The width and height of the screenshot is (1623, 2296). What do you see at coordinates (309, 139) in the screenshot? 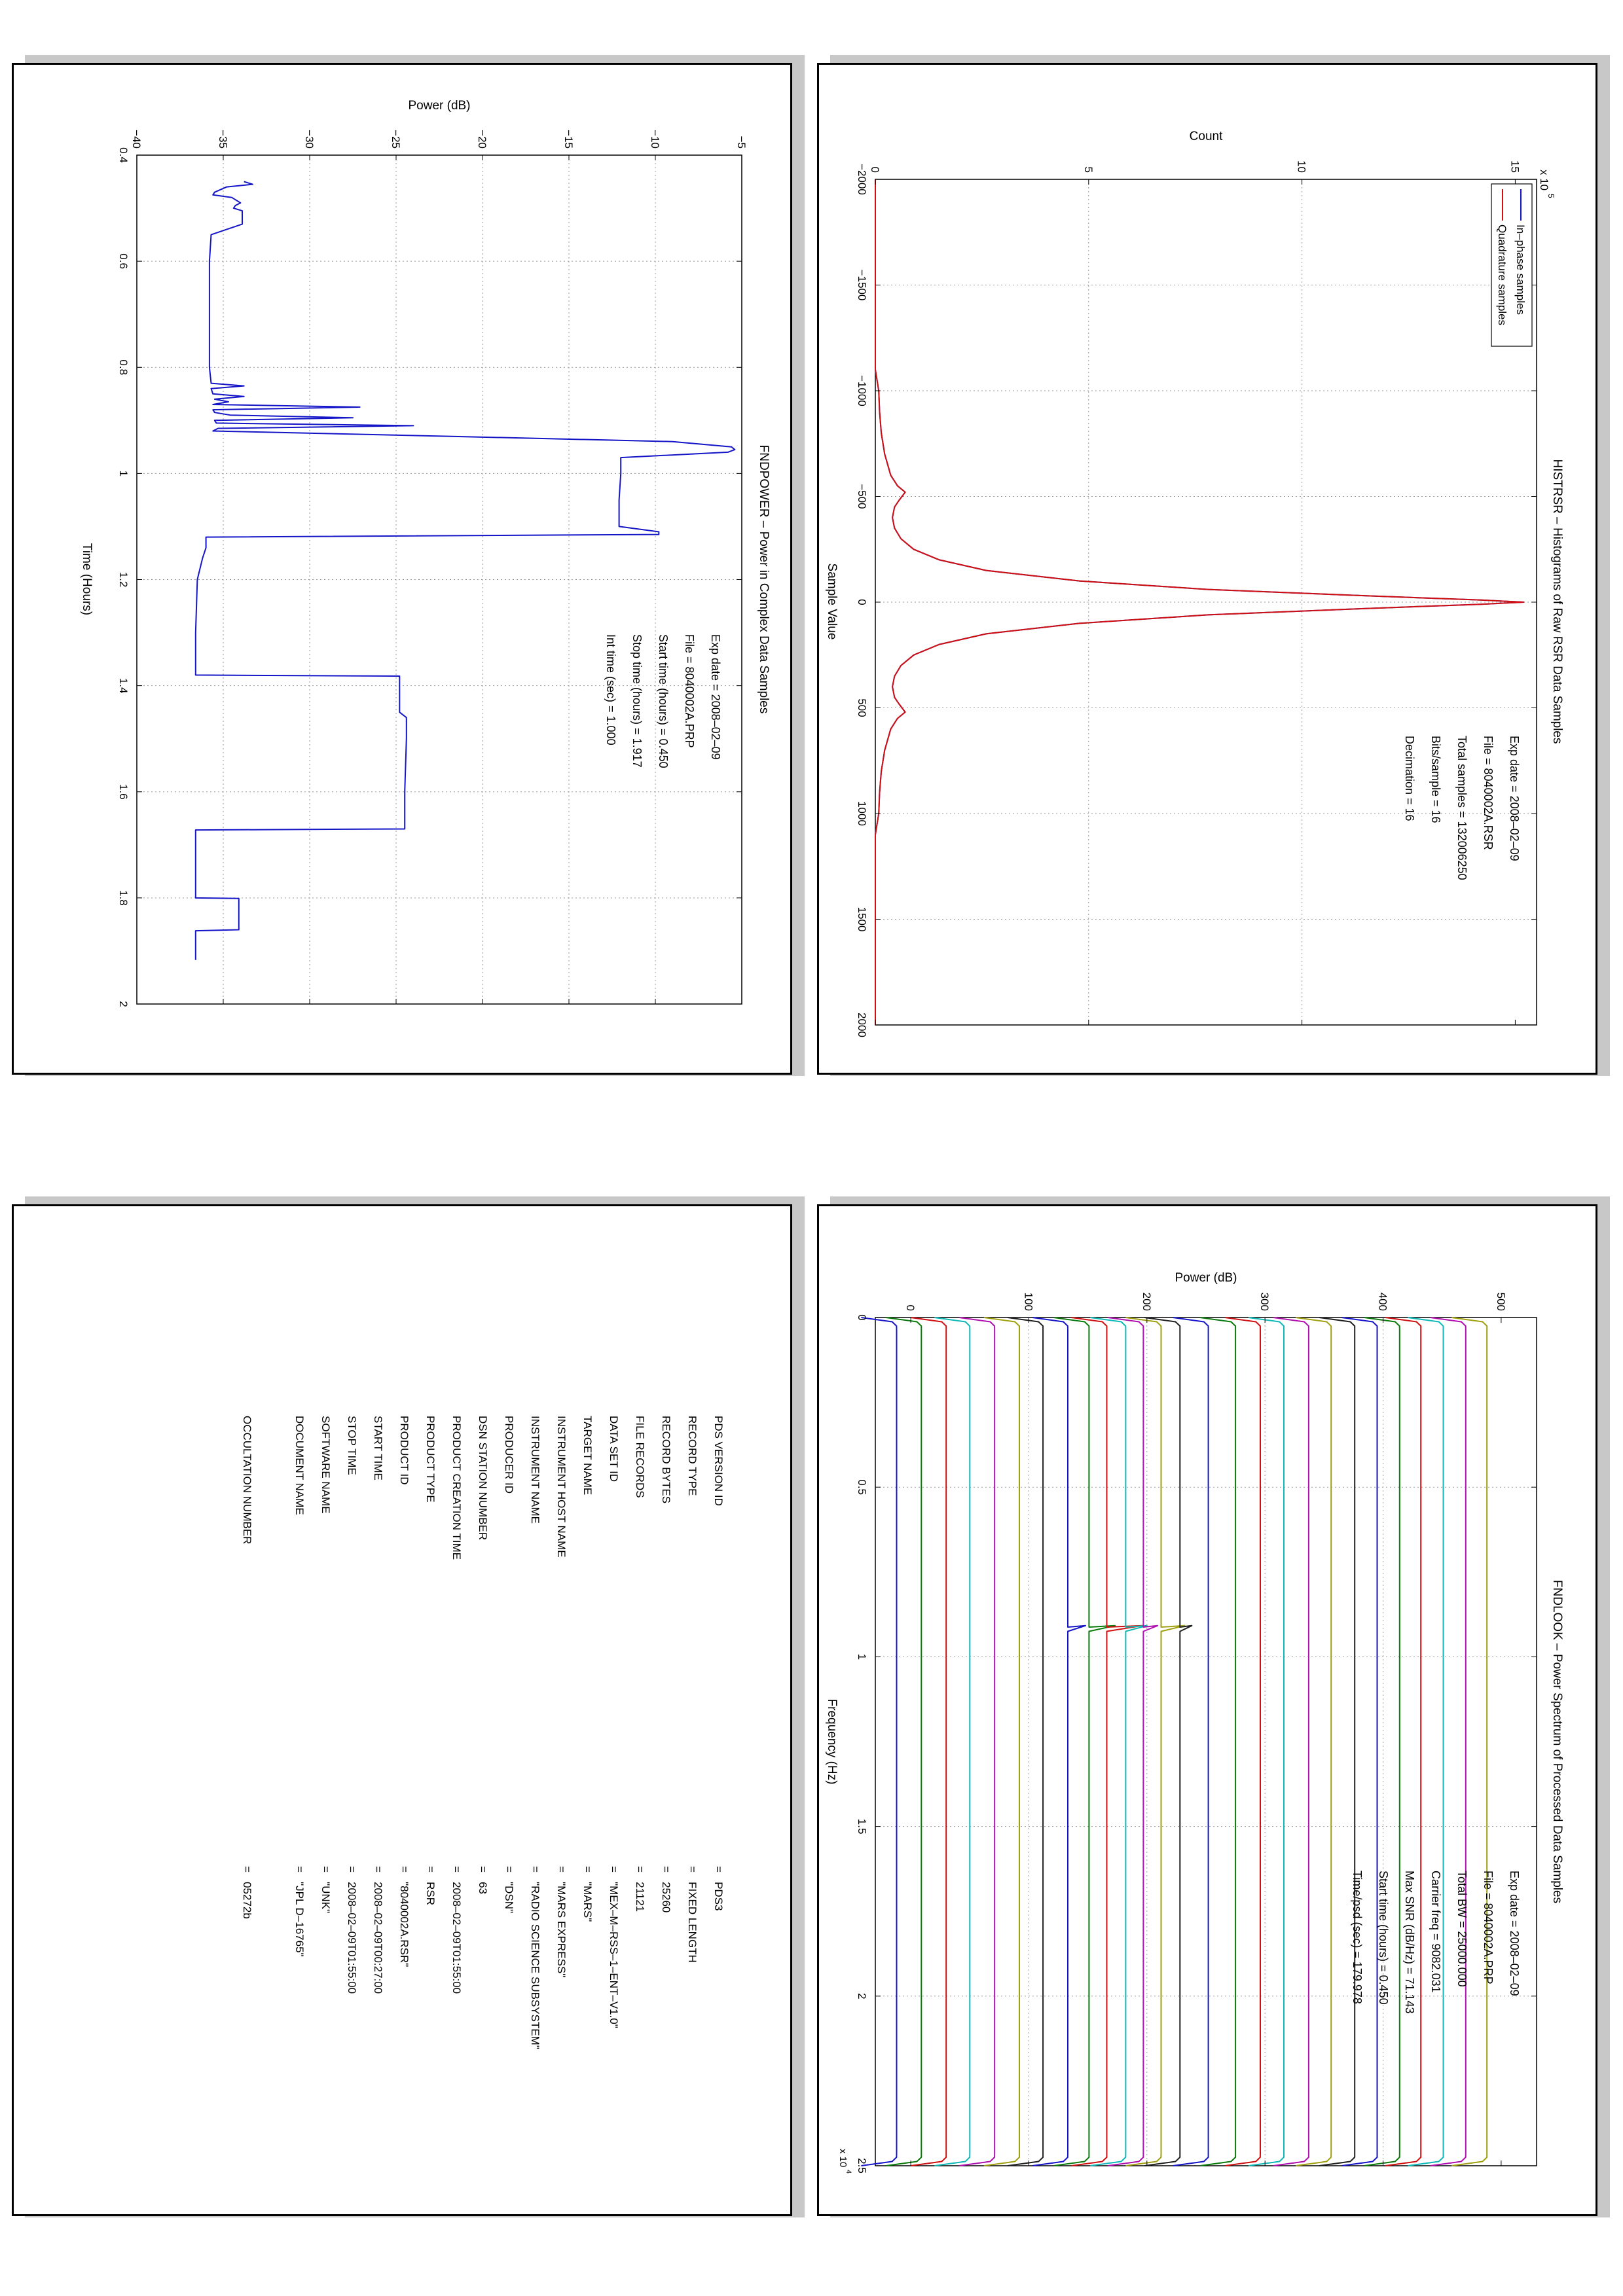
I see `y-tick-label: −30` at bounding box center [309, 139].